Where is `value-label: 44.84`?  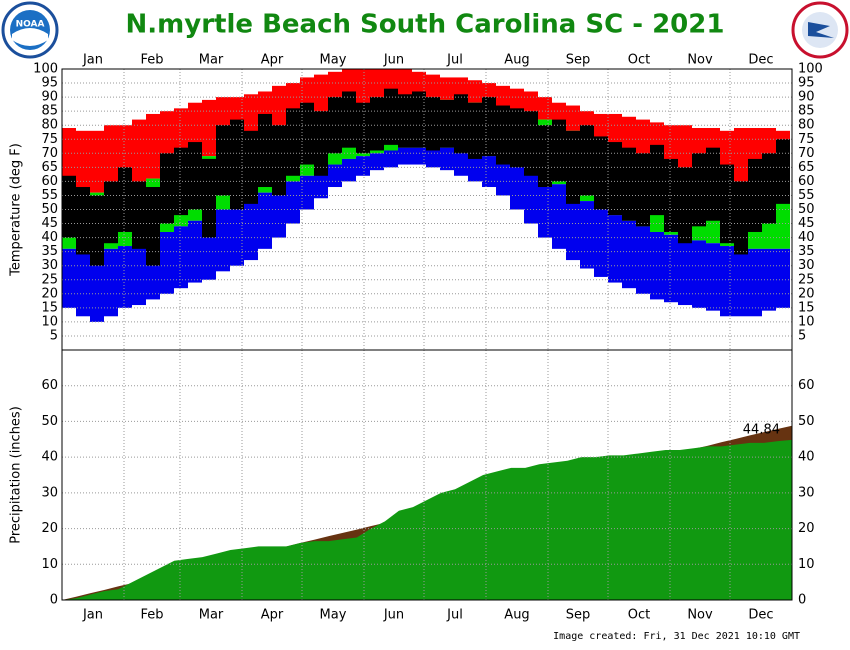 value-label: 44.84 is located at coordinates (761, 429).